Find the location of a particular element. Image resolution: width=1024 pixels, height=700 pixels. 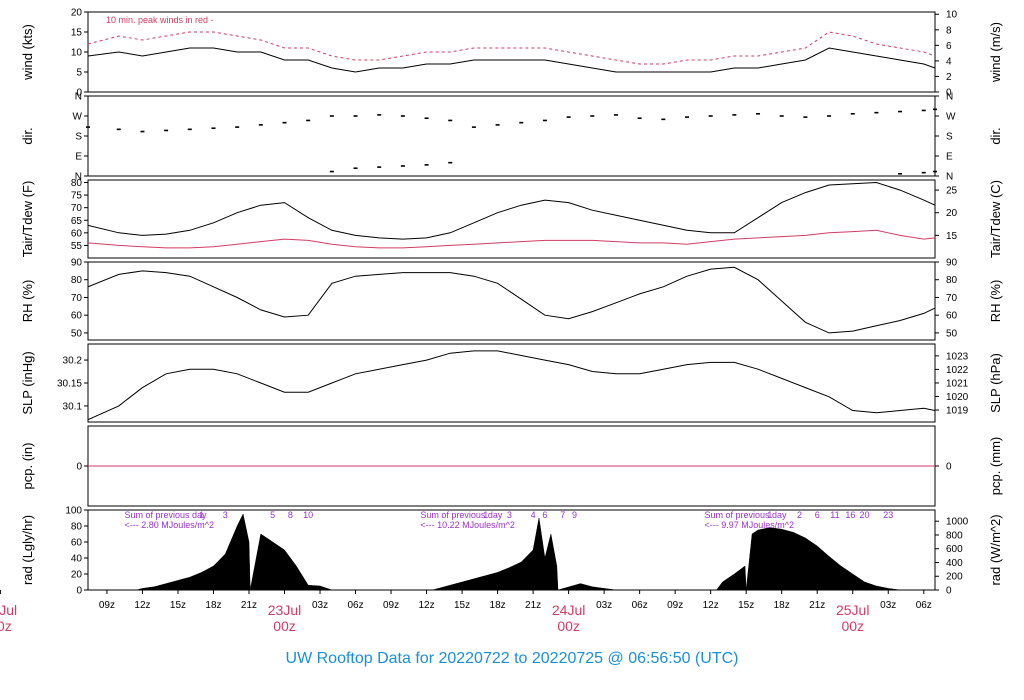

dir-ytick-right-label: W is located at coordinates (951, 117).